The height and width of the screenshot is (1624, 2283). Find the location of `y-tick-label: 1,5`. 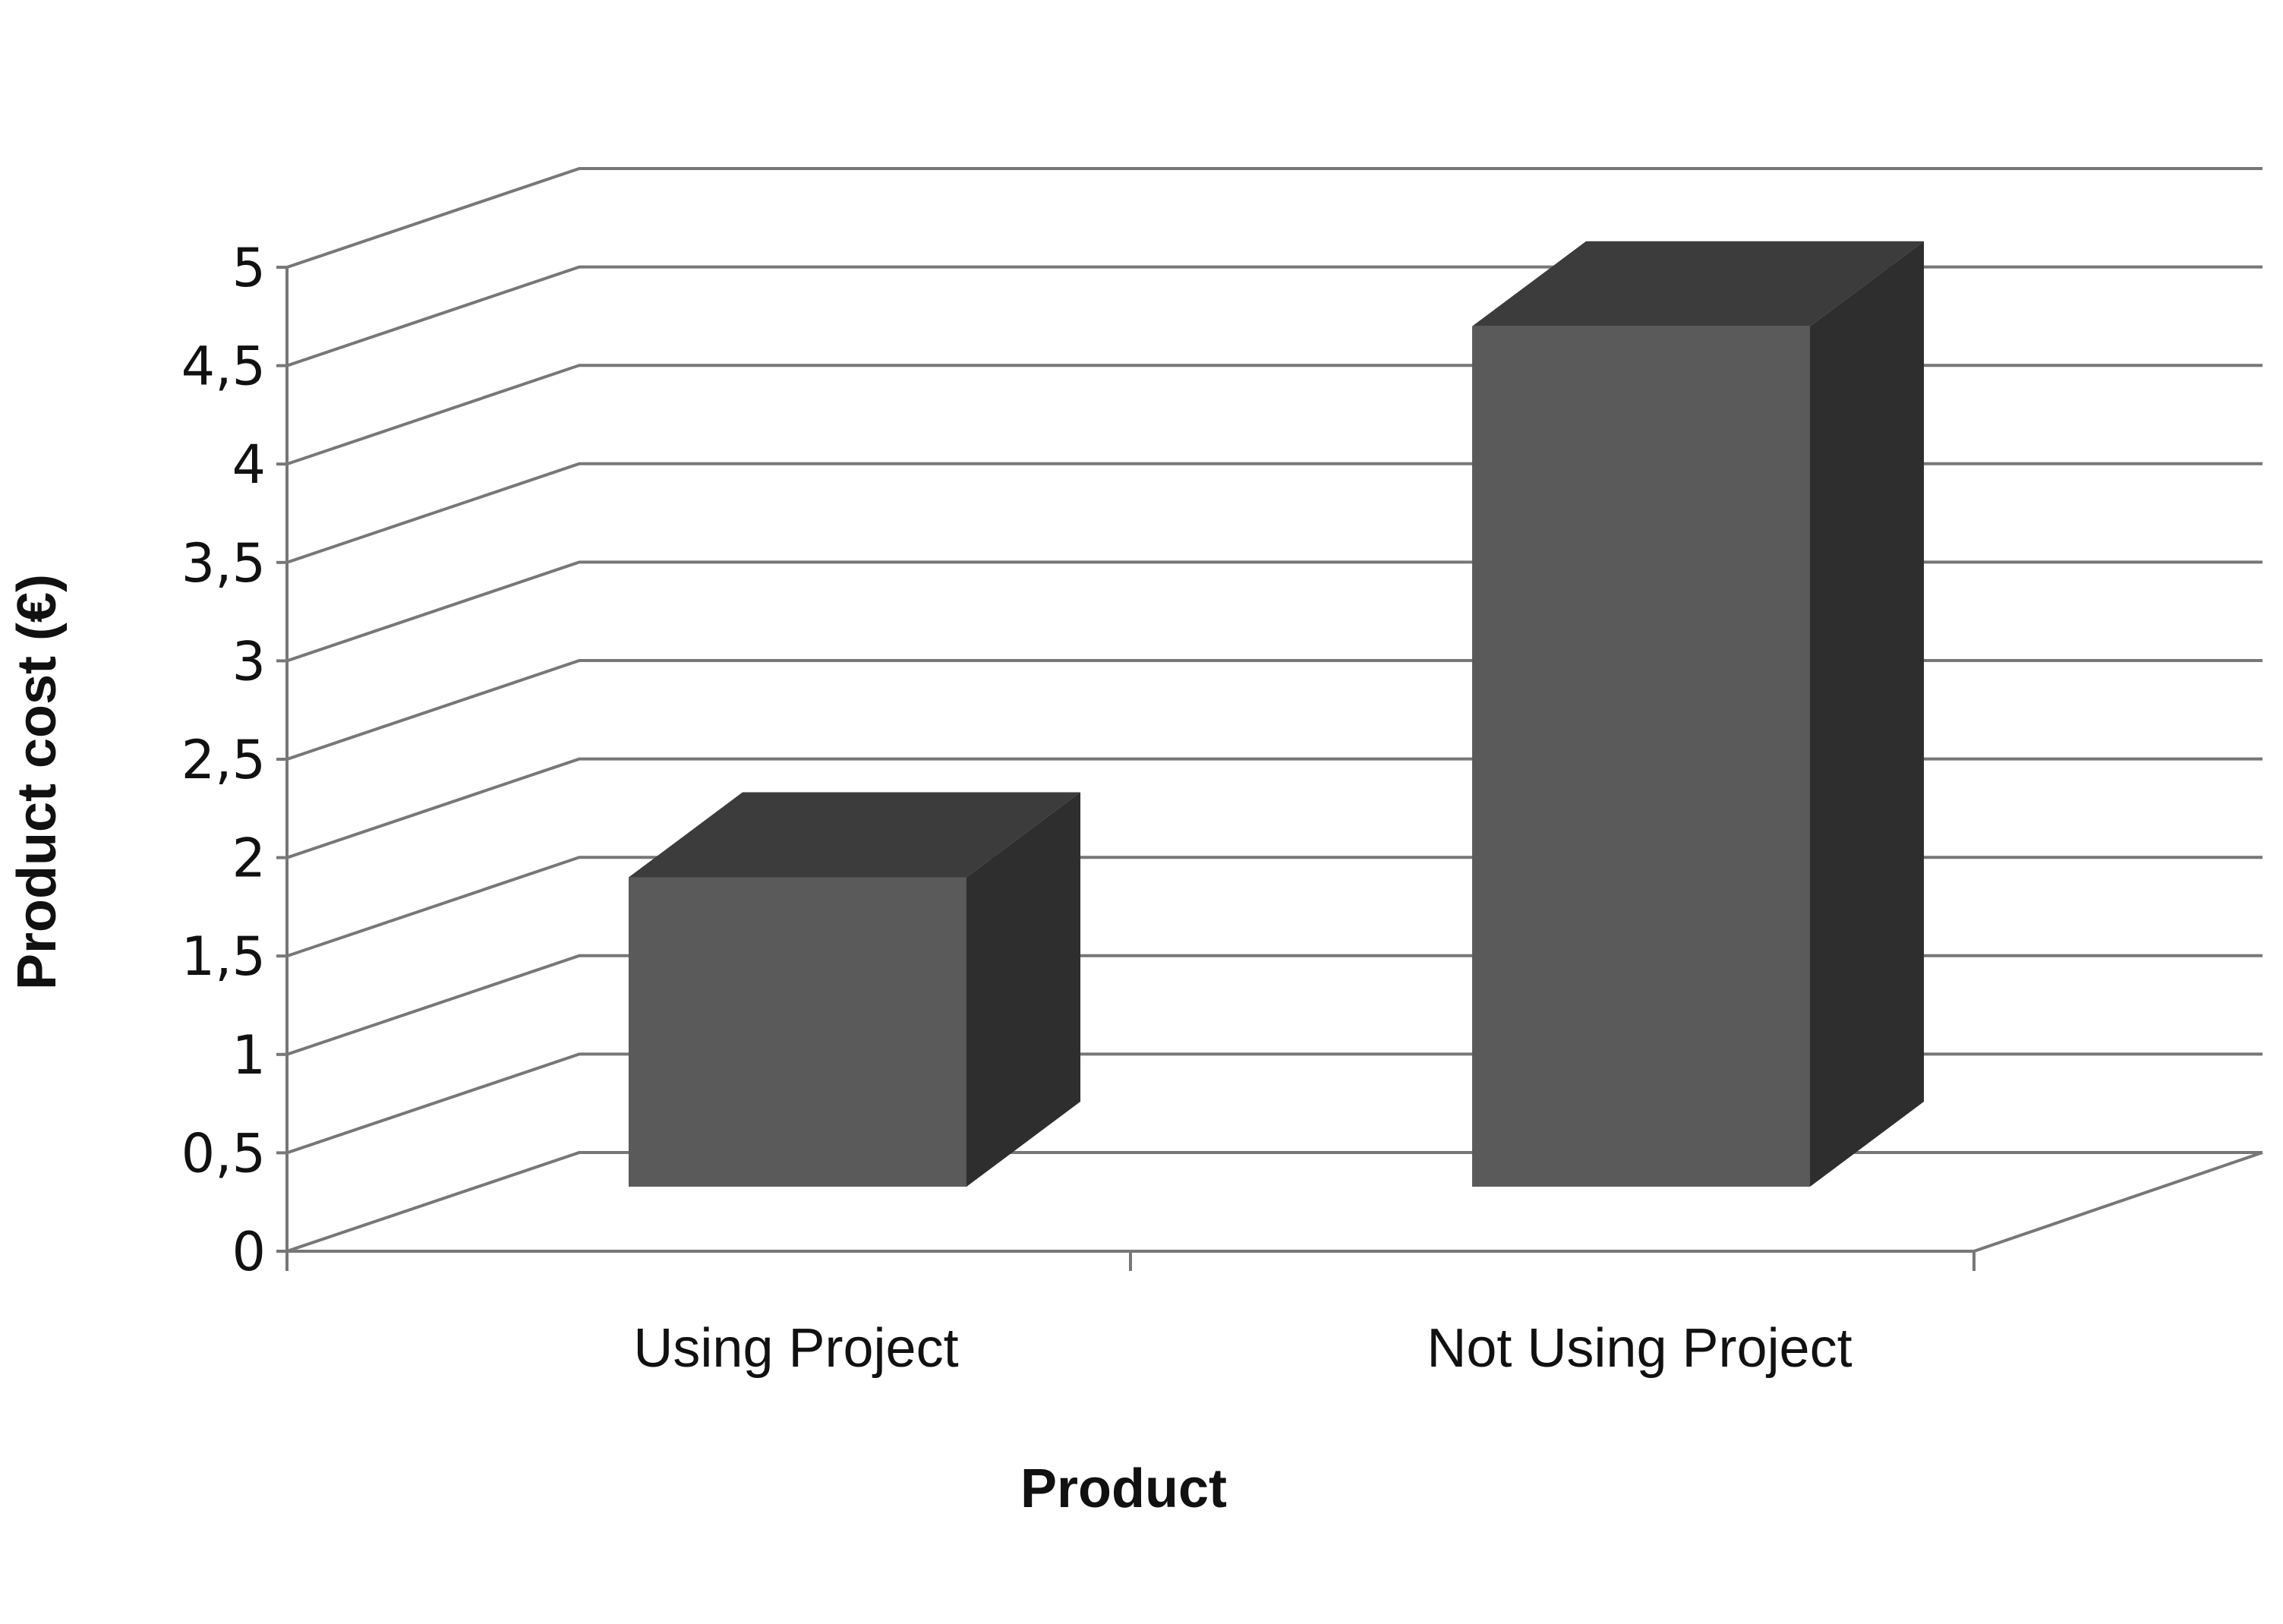

y-tick-label: 1,5 is located at coordinates (223, 957).